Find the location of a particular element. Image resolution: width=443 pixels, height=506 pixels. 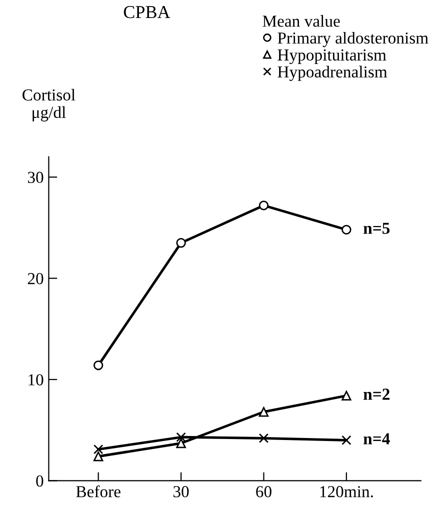

y-tick-label: 20 is located at coordinates (36, 278).